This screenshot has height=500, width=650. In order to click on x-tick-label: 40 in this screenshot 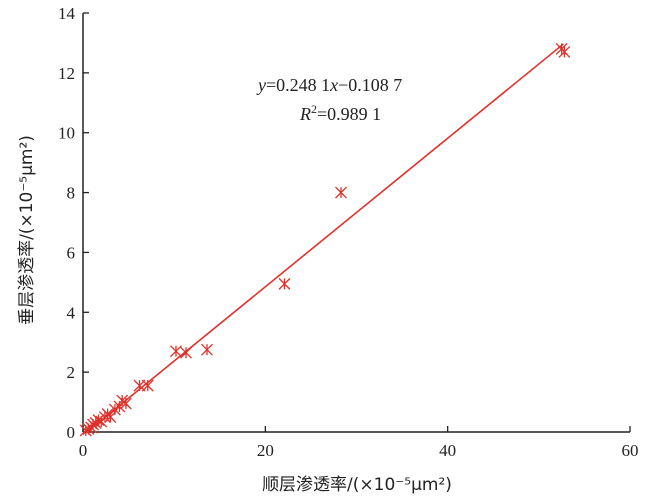, I will do `click(447, 450)`.